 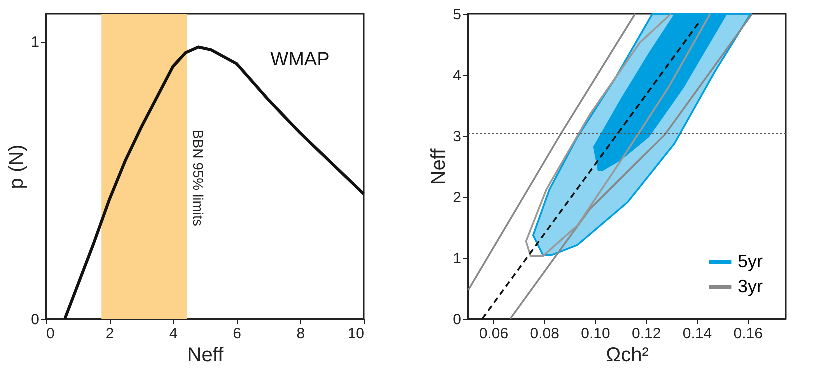 What do you see at coordinates (457, 137) in the screenshot?
I see `y-tick-label: 3` at bounding box center [457, 137].